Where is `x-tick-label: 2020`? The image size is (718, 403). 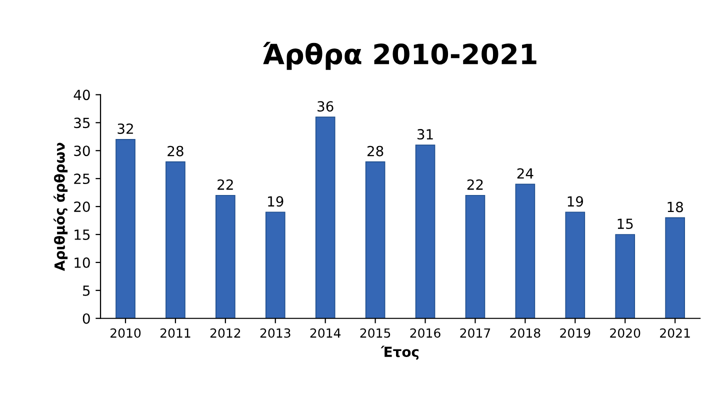
x-tick-label: 2020 is located at coordinates (625, 333).